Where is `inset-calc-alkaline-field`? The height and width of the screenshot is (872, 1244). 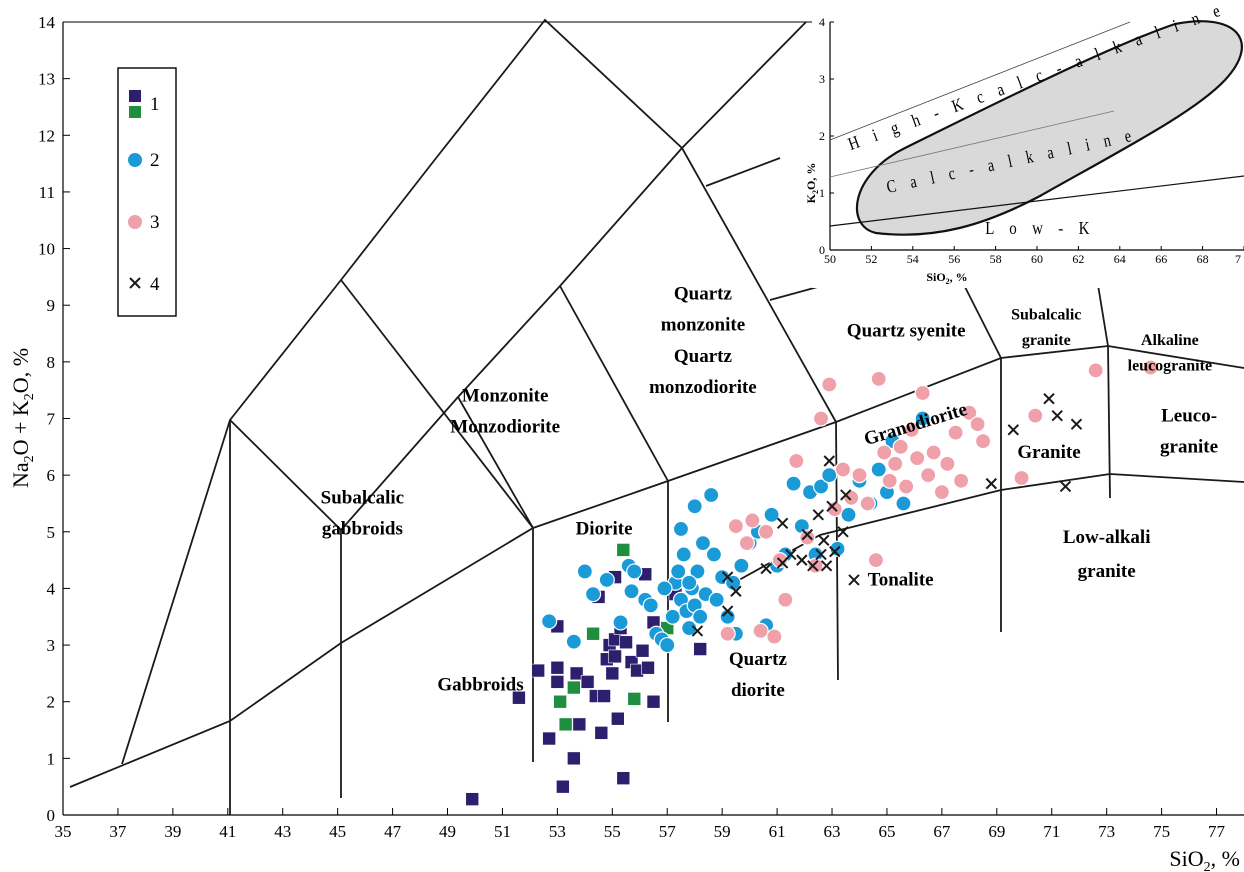 inset-calc-alkaline-field is located at coordinates (1049, 128).